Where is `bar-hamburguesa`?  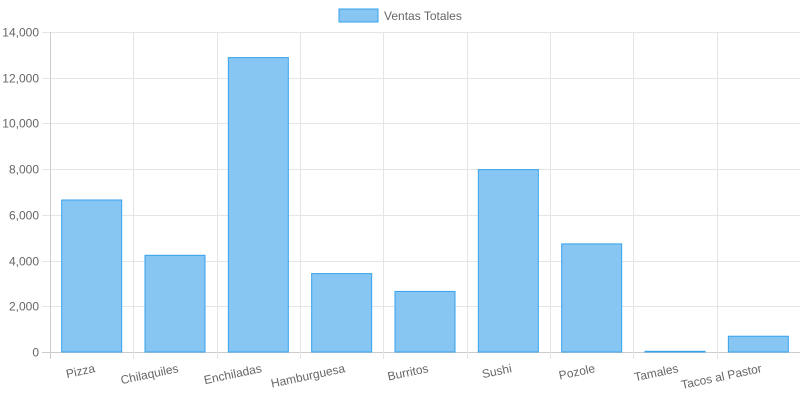
bar-hamburguesa is located at coordinates (342, 313).